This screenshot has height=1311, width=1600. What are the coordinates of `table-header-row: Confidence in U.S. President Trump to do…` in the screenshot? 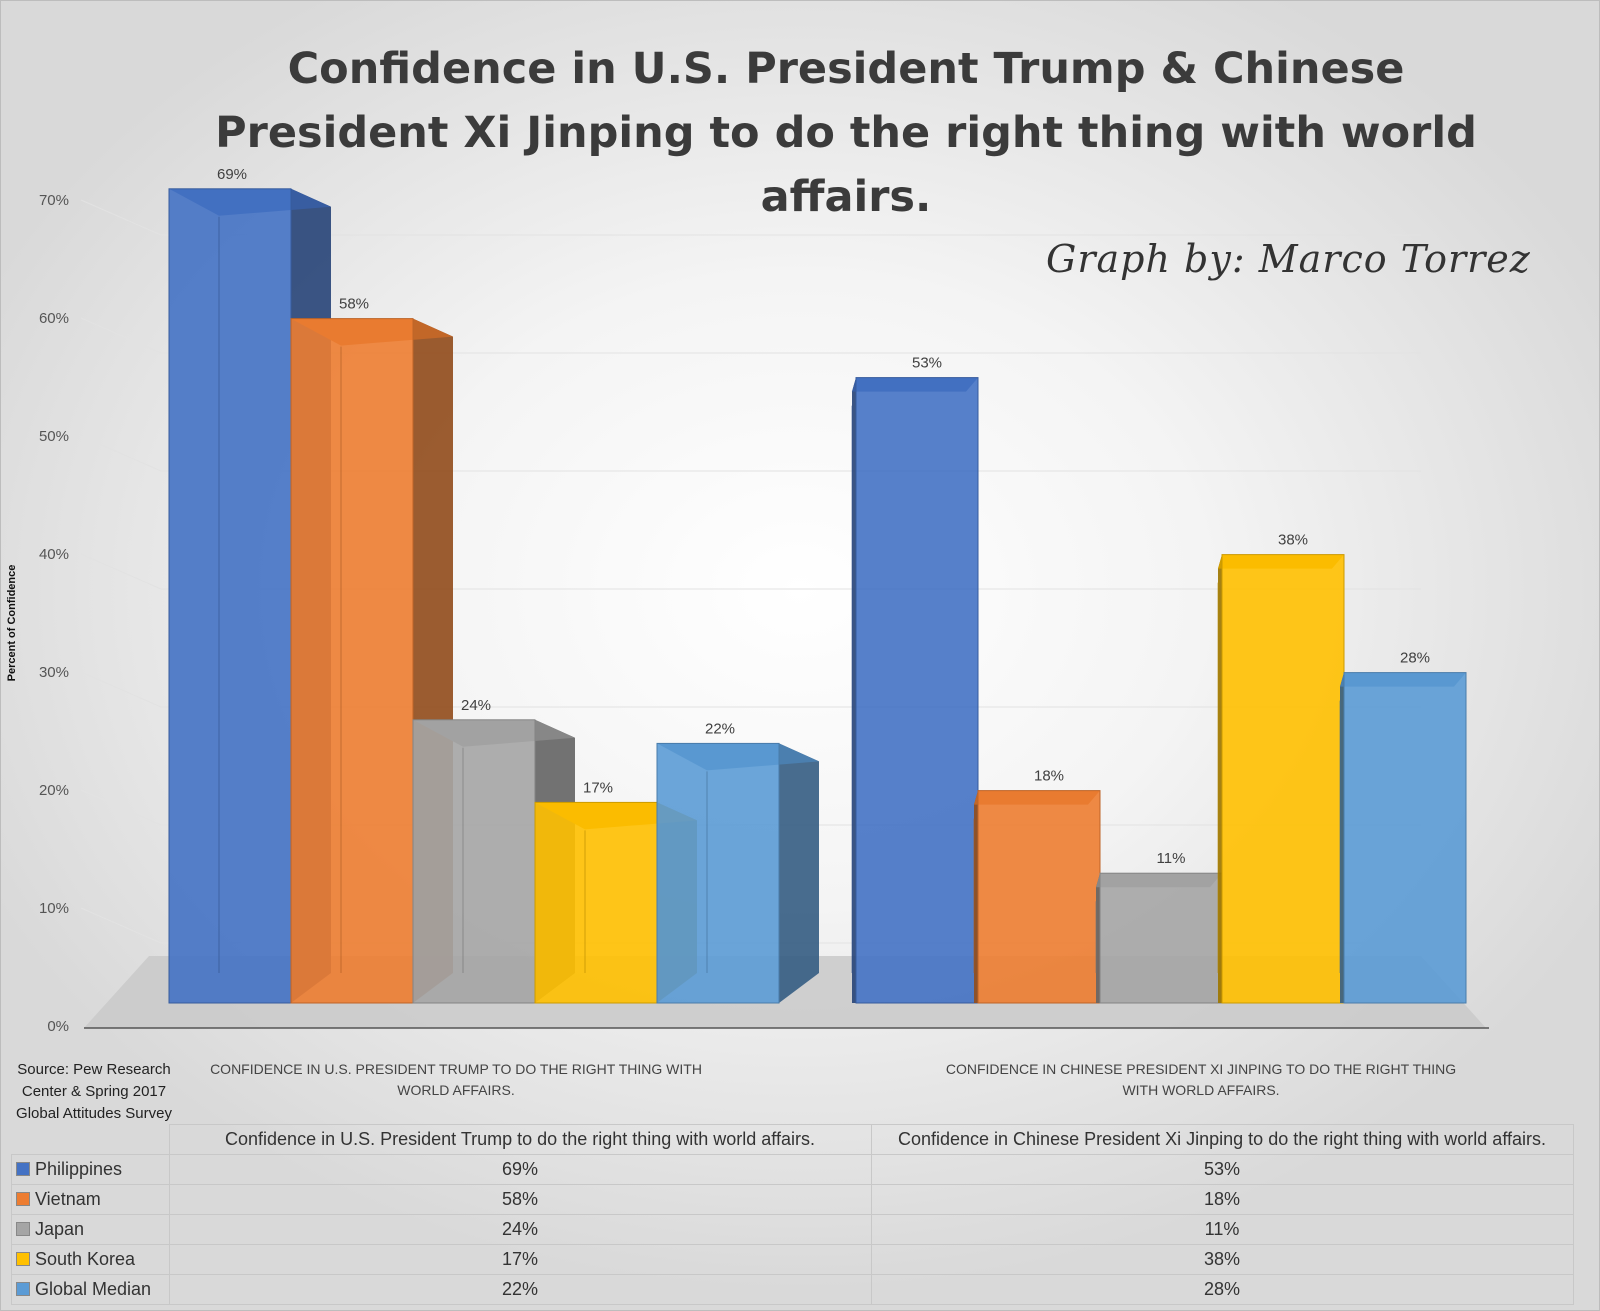 It's located at (793, 1139).